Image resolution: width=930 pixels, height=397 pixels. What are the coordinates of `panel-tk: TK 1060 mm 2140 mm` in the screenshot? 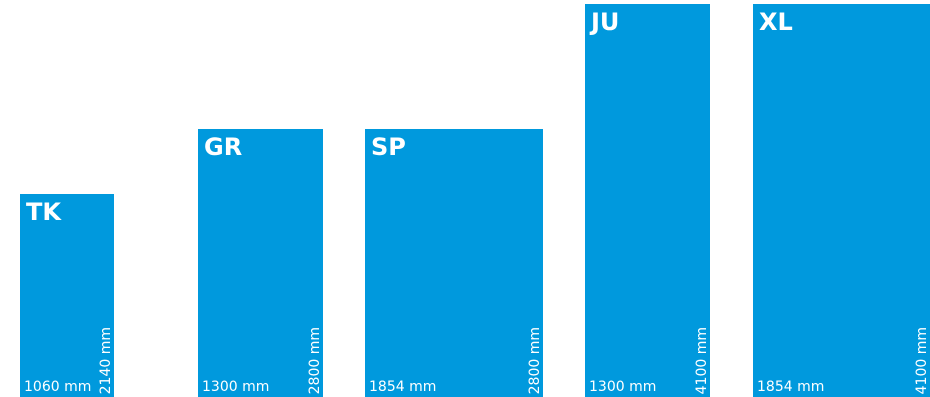 It's located at (67, 295).